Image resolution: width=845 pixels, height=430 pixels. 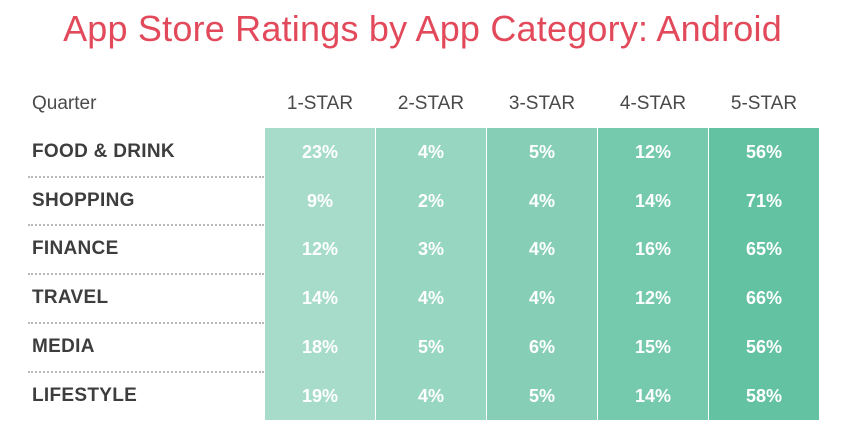 I want to click on column-header: 3-STAR, so click(x=542, y=103).